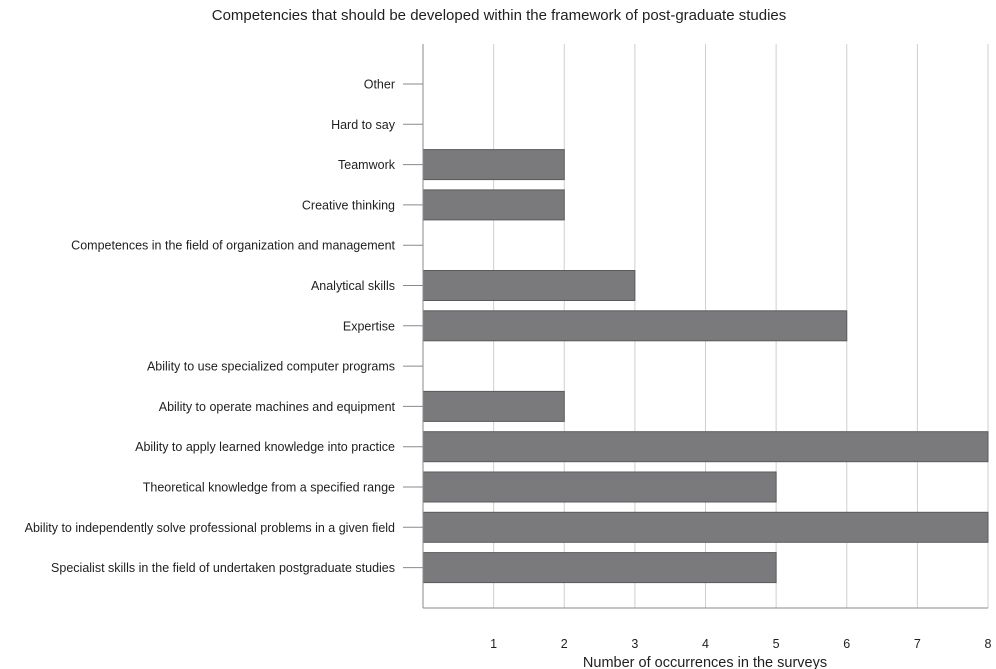 The image size is (996, 669). I want to click on x-tick-label: 7, so click(917, 644).